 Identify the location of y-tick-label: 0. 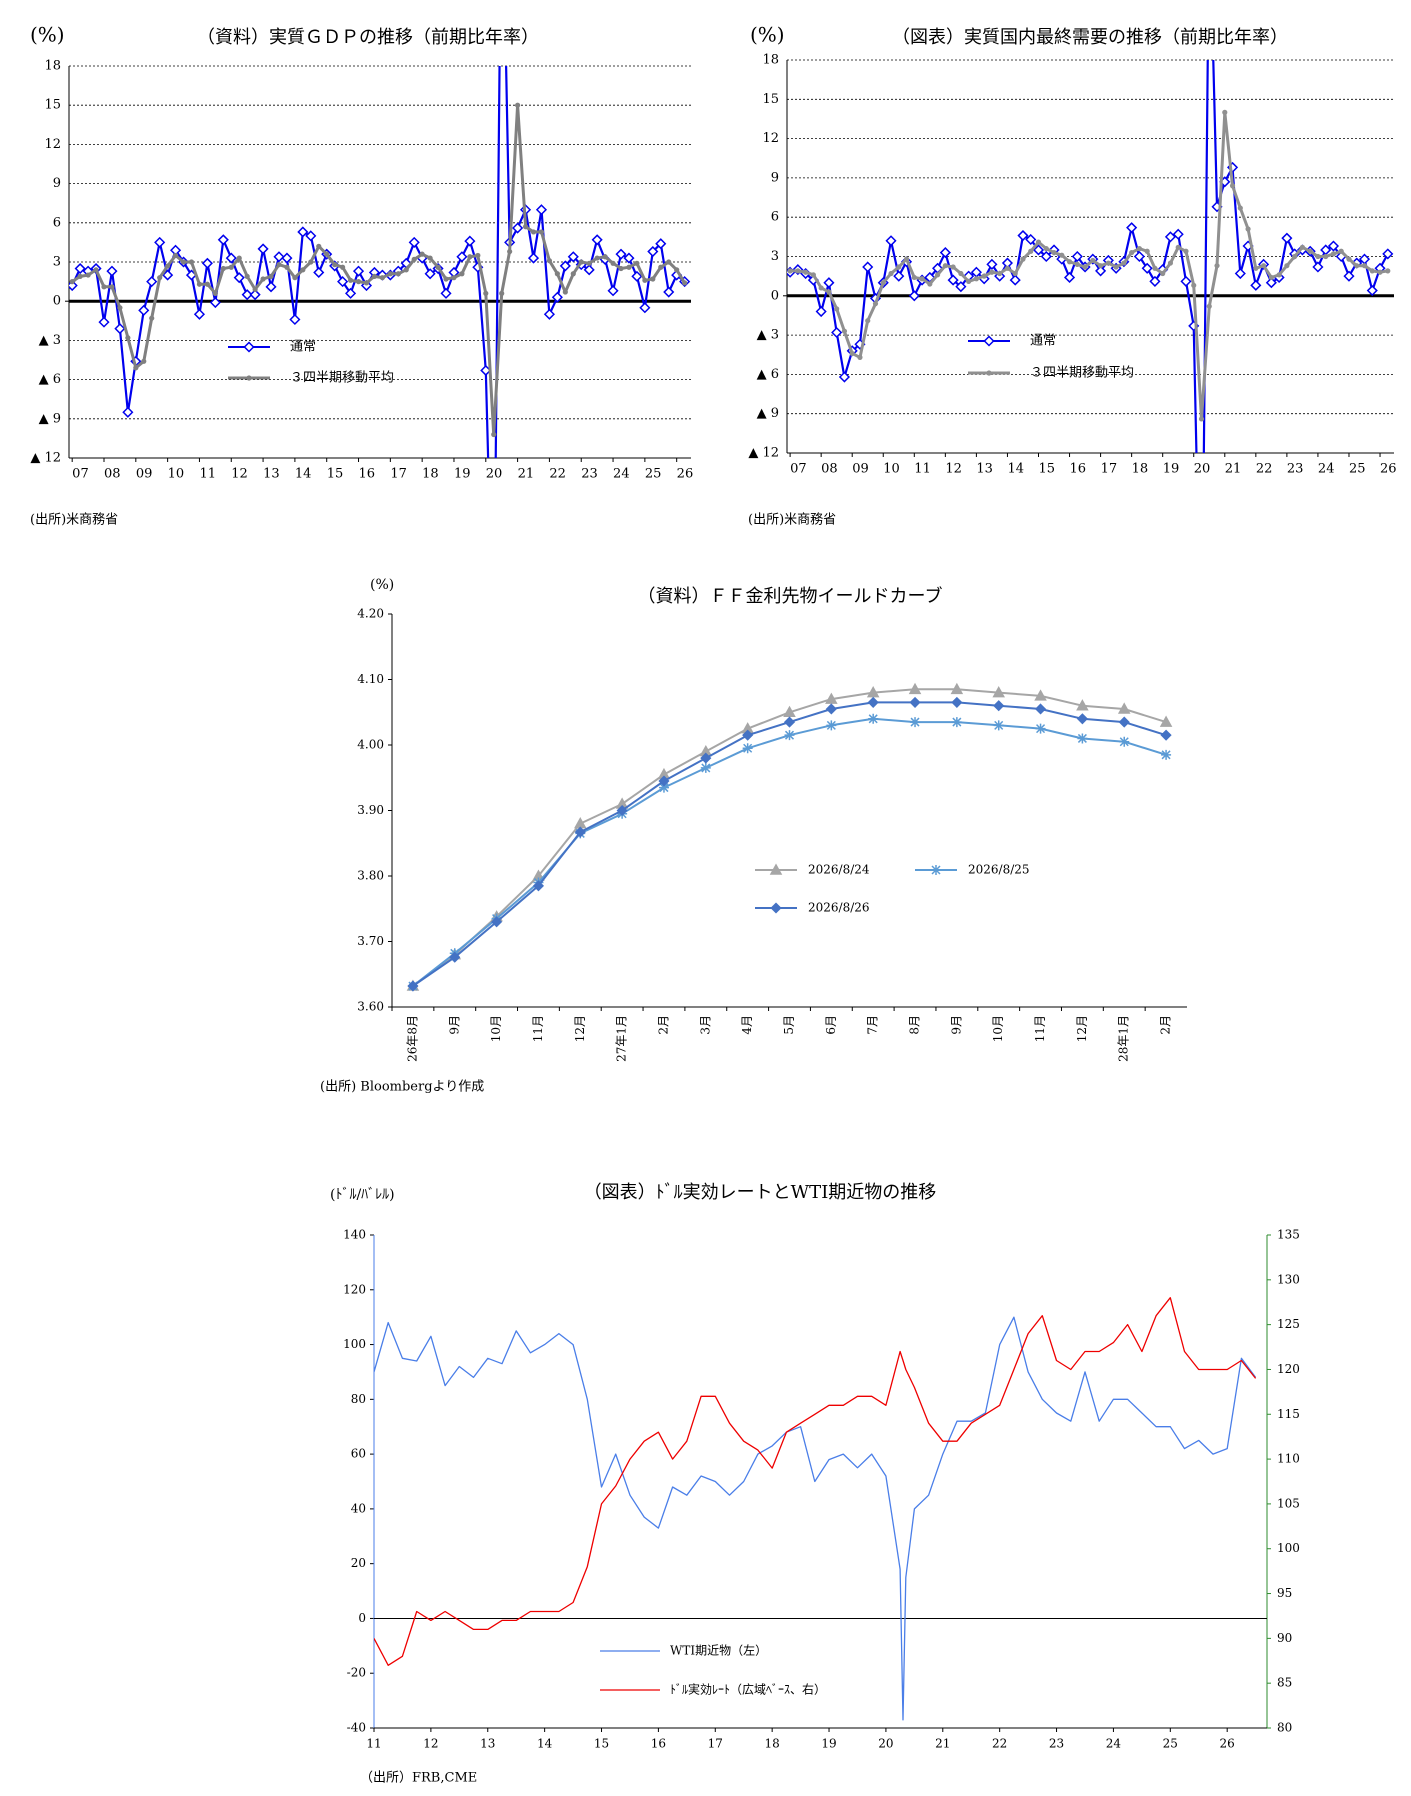
(775, 295).